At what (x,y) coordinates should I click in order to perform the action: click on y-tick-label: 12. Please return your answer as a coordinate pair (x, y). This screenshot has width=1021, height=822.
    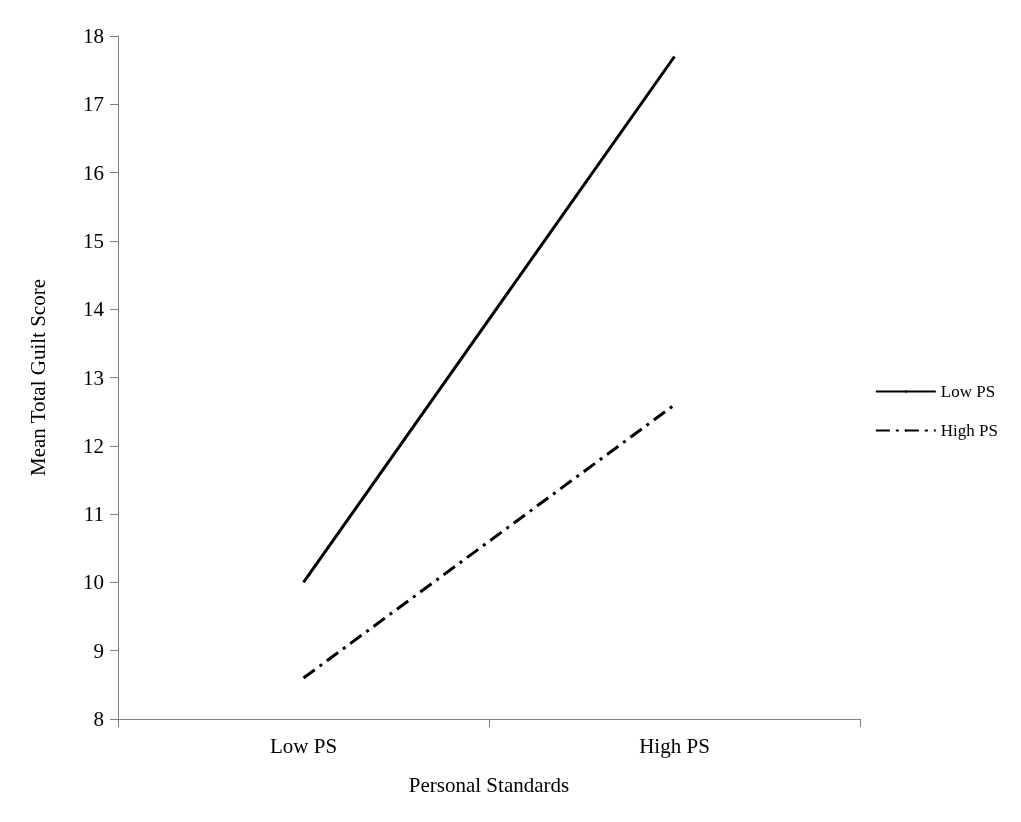
    Looking at the image, I should click on (93, 445).